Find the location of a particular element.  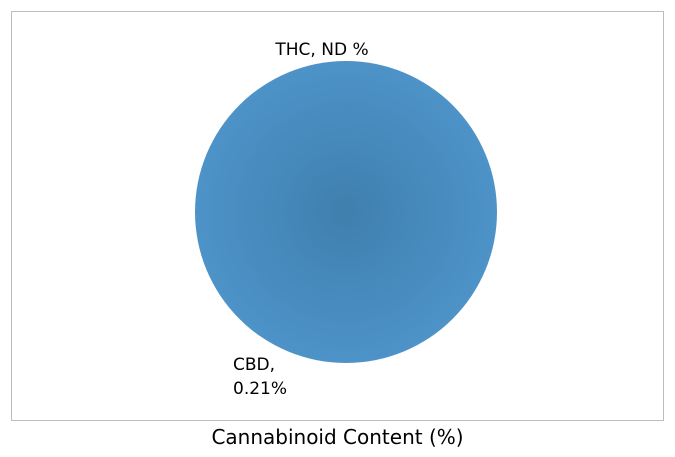

data-label-thc: THC, ND % is located at coordinates (321, 50).